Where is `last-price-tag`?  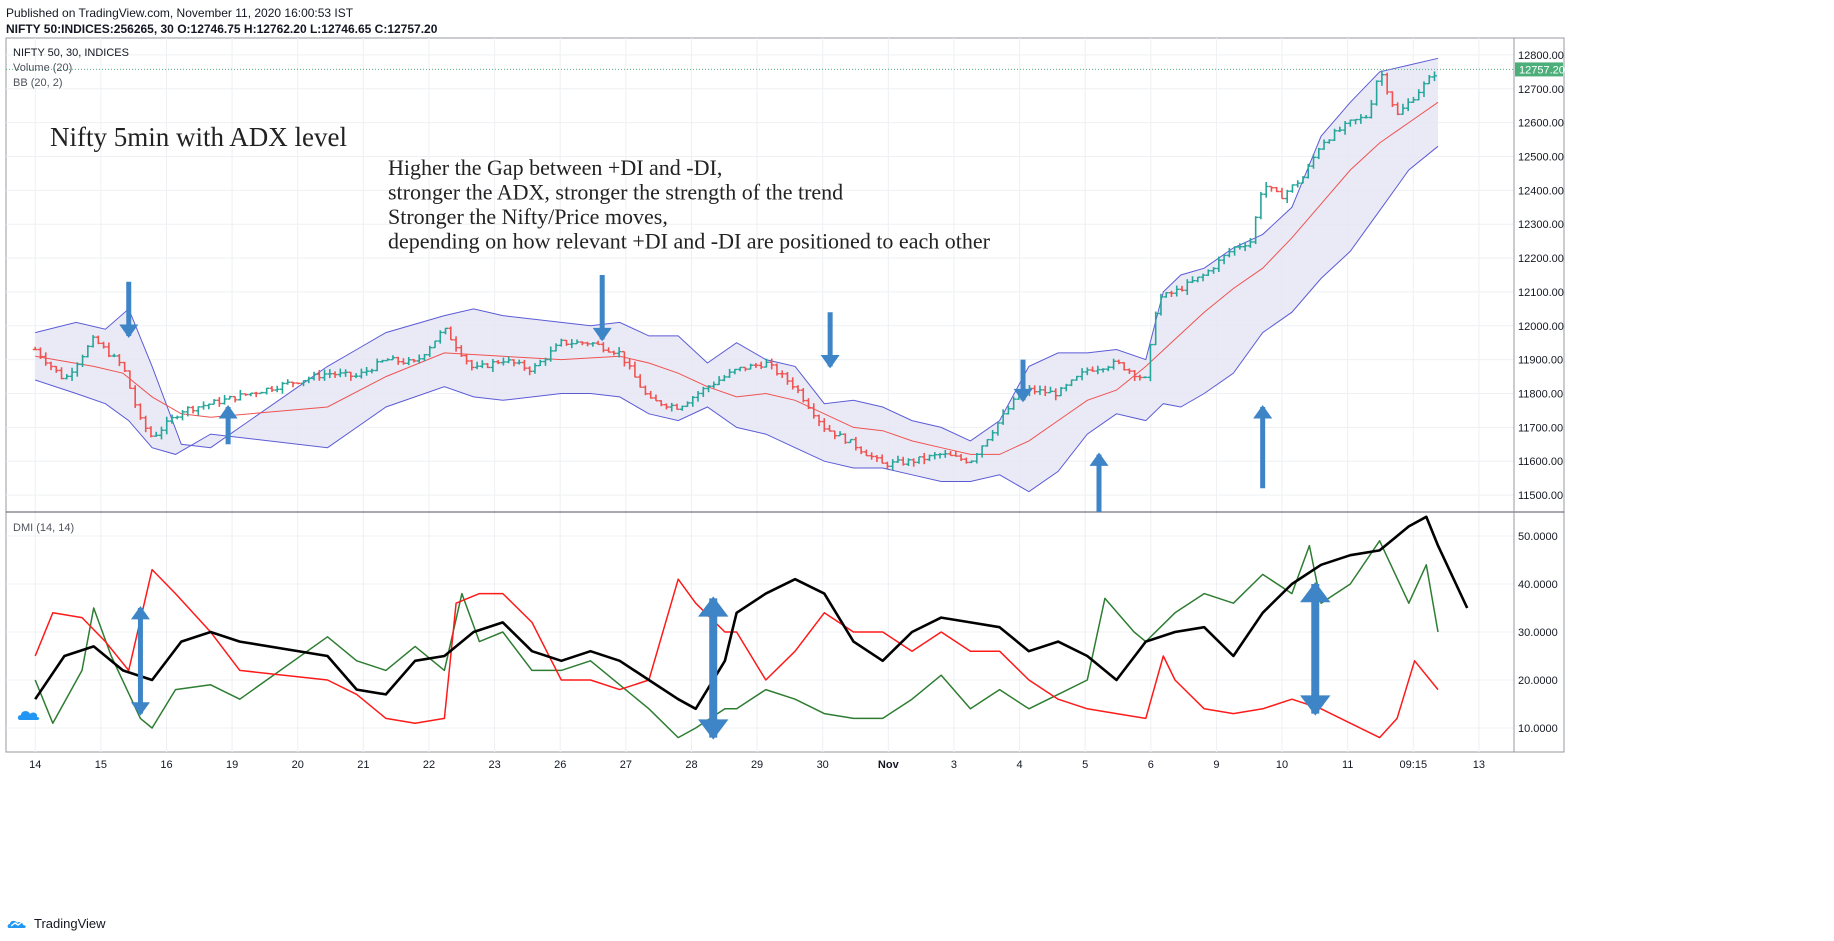
last-price-tag is located at coordinates (1539, 69).